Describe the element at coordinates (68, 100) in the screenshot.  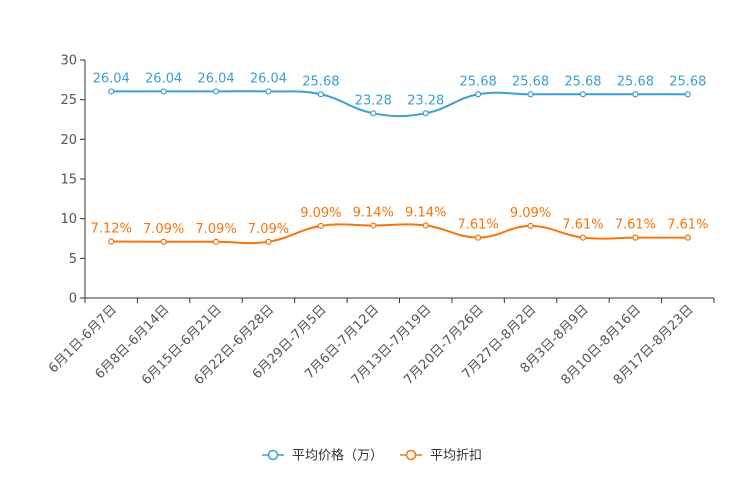
I see `y-tick-label: 25` at that location.